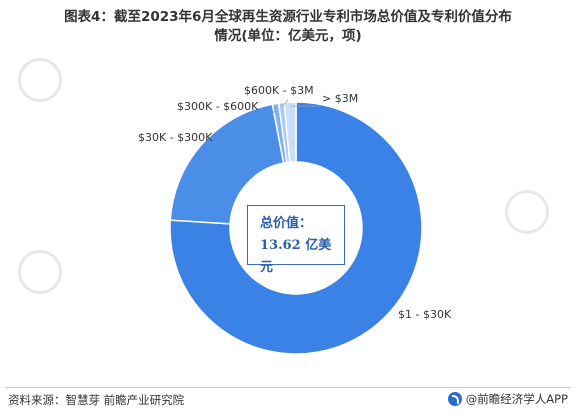 The height and width of the screenshot is (420, 576). I want to click on slice-label-4: $600K - $3M, so click(279, 90).